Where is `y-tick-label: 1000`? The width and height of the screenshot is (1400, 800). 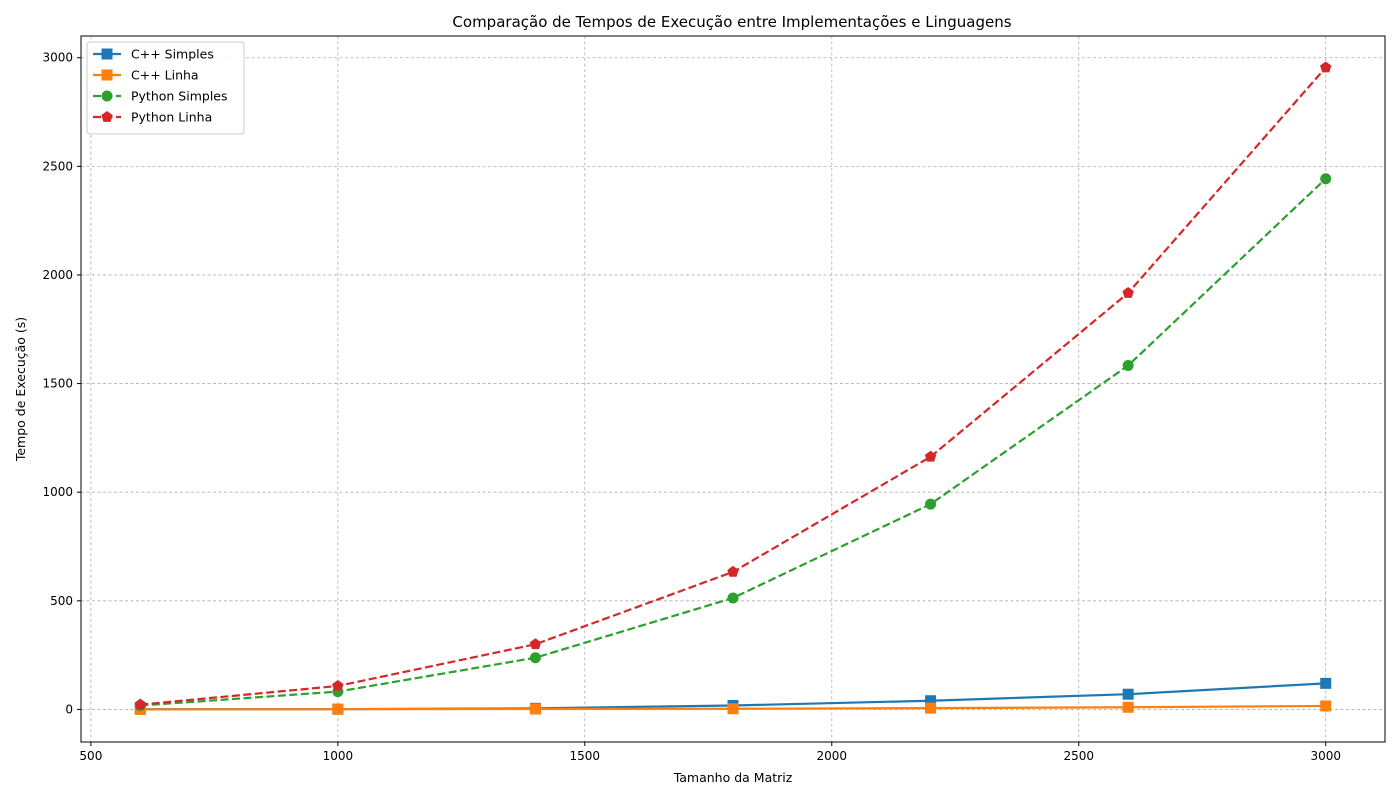 y-tick-label: 1000 is located at coordinates (57, 492).